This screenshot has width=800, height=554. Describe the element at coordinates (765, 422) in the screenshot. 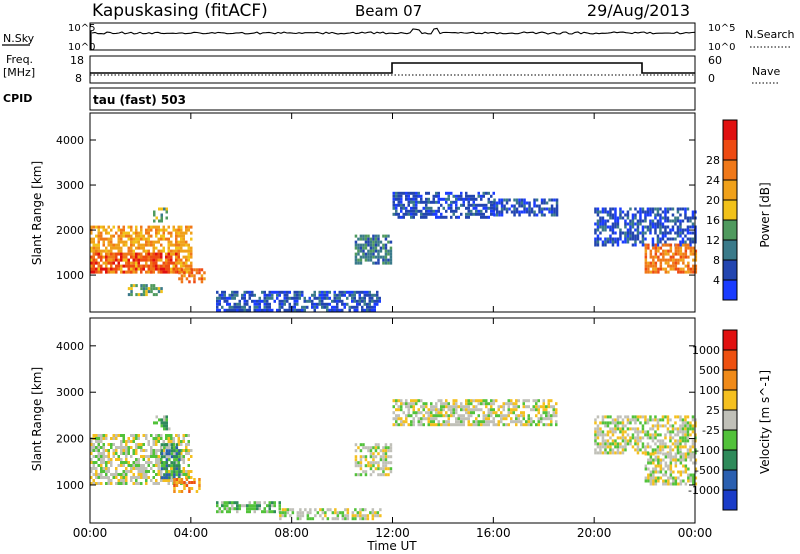

I see `velocity-colorbar-label: Velocity [m s^-1]` at that location.